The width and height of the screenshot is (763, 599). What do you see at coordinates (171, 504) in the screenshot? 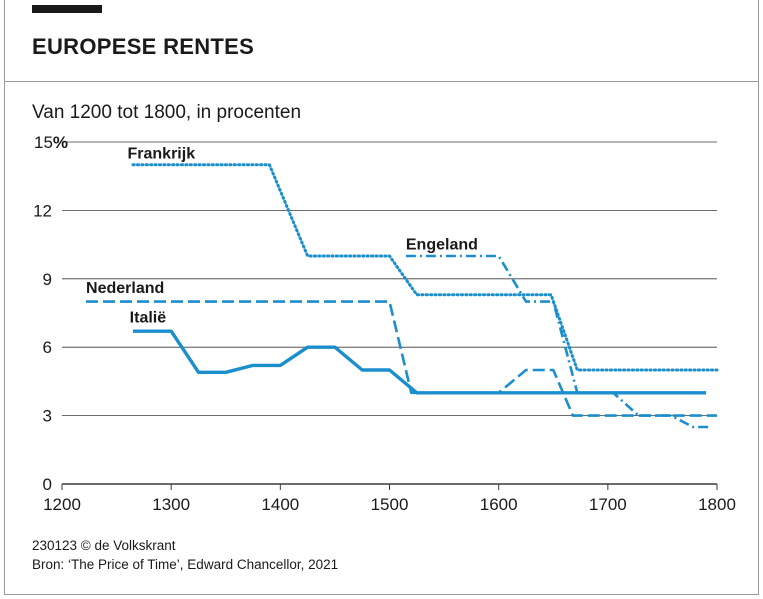
I see `x-tick-label: 1300` at bounding box center [171, 504].